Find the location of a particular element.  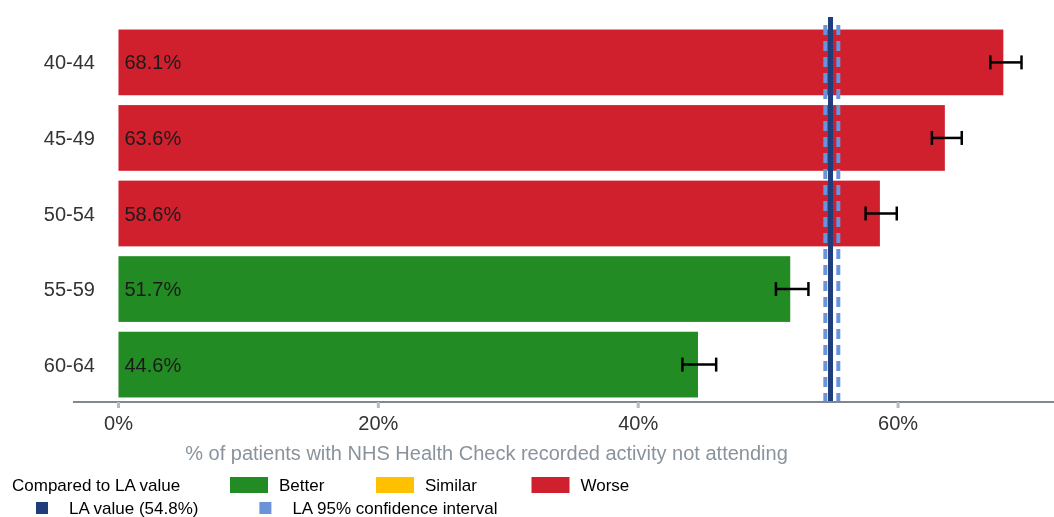

legend-label: LA 95% confidence interval is located at coordinates (395, 507).